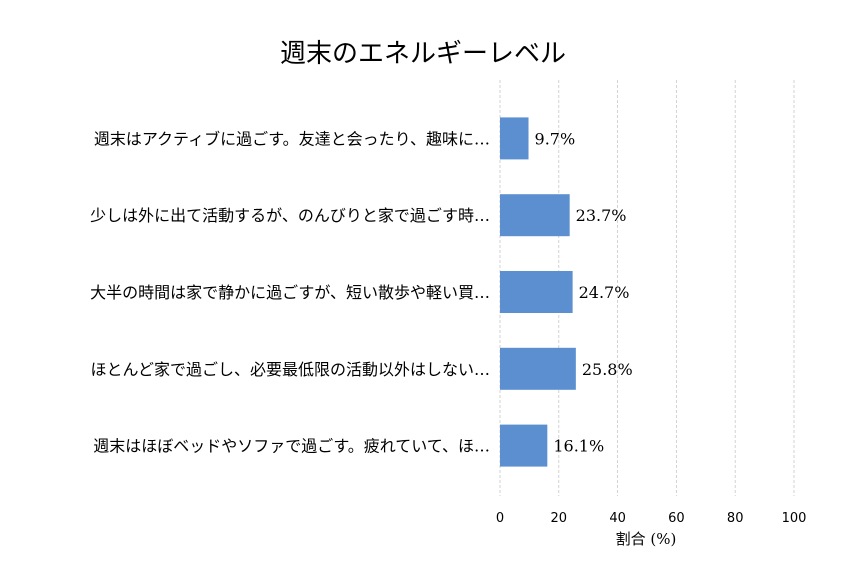  I want to click on data-label: 23.7%, so click(601, 215).